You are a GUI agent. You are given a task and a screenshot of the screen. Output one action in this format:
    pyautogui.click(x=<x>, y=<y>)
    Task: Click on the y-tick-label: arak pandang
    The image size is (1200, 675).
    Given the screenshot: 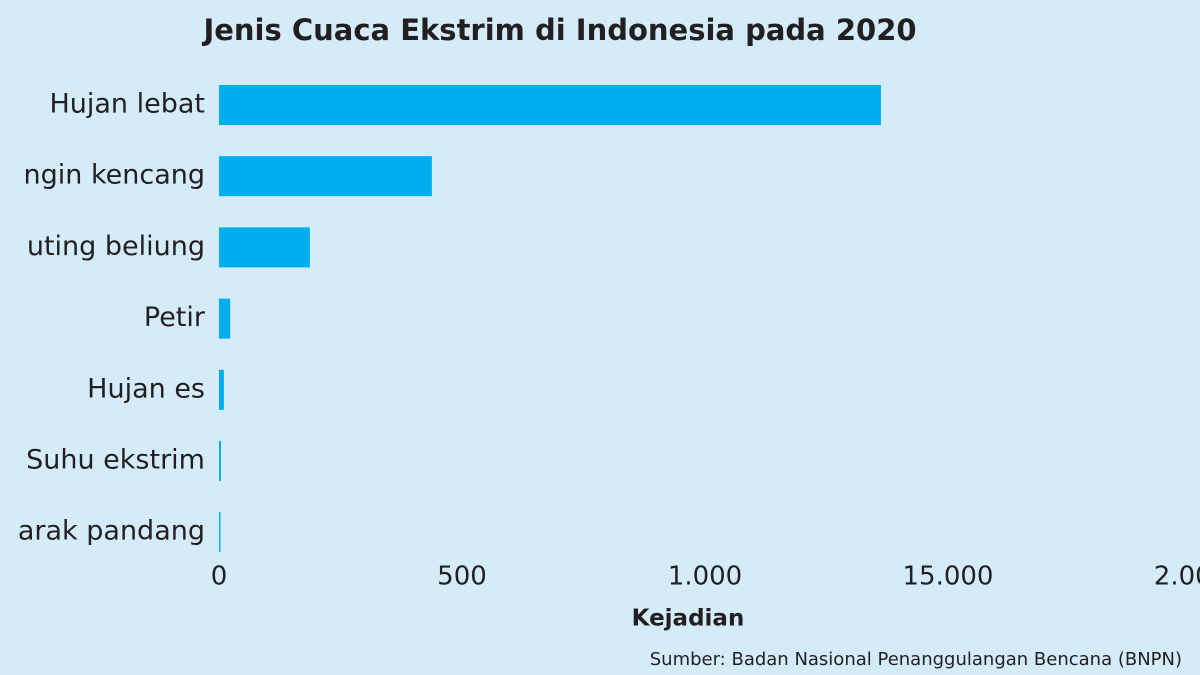 What is the action you would take?
    pyautogui.click(x=111, y=531)
    